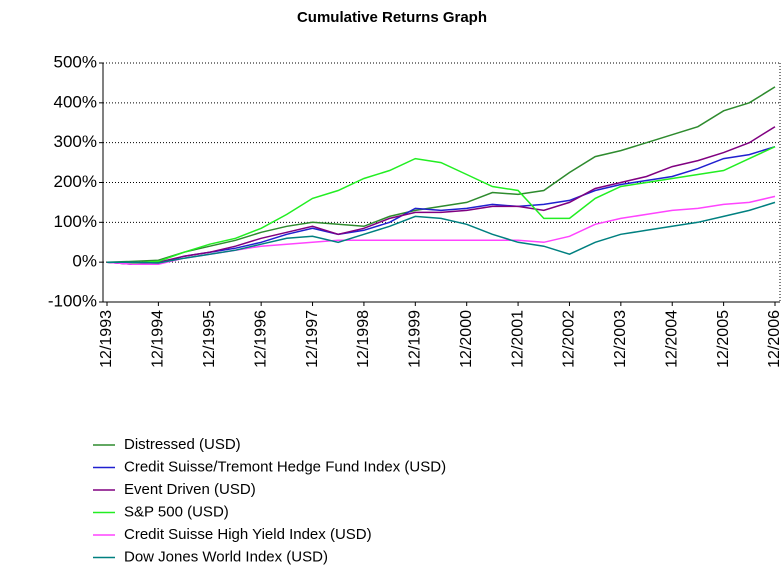 This screenshot has width=784, height=576. What do you see at coordinates (75, 61) in the screenshot?
I see `y-tick-label: 500%` at bounding box center [75, 61].